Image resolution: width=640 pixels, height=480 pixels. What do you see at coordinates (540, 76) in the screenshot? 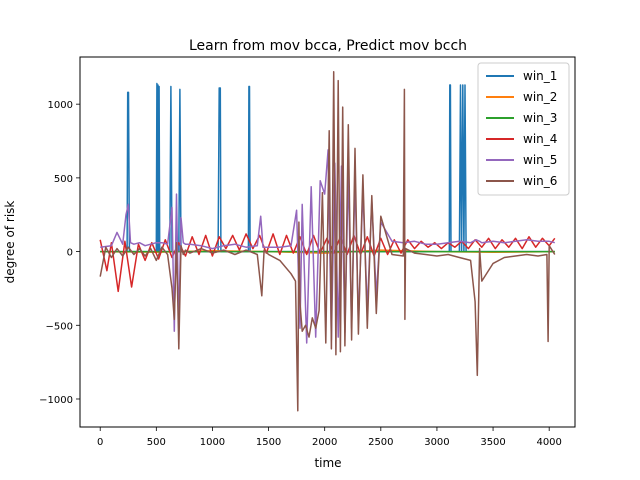
I see `legend-label-win-1: win_1` at bounding box center [540, 76].